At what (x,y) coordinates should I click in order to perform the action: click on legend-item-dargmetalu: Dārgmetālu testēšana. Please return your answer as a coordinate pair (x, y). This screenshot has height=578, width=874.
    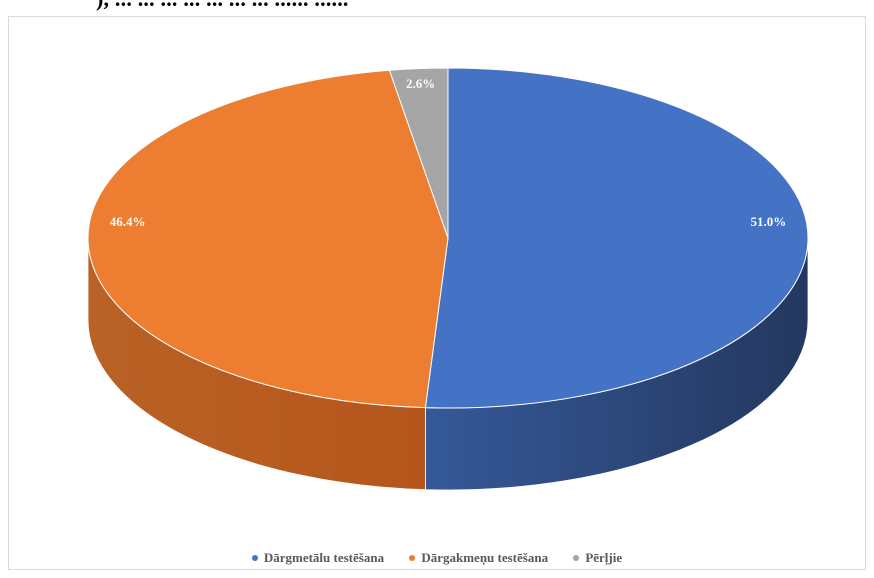
    Looking at the image, I should click on (318, 558).